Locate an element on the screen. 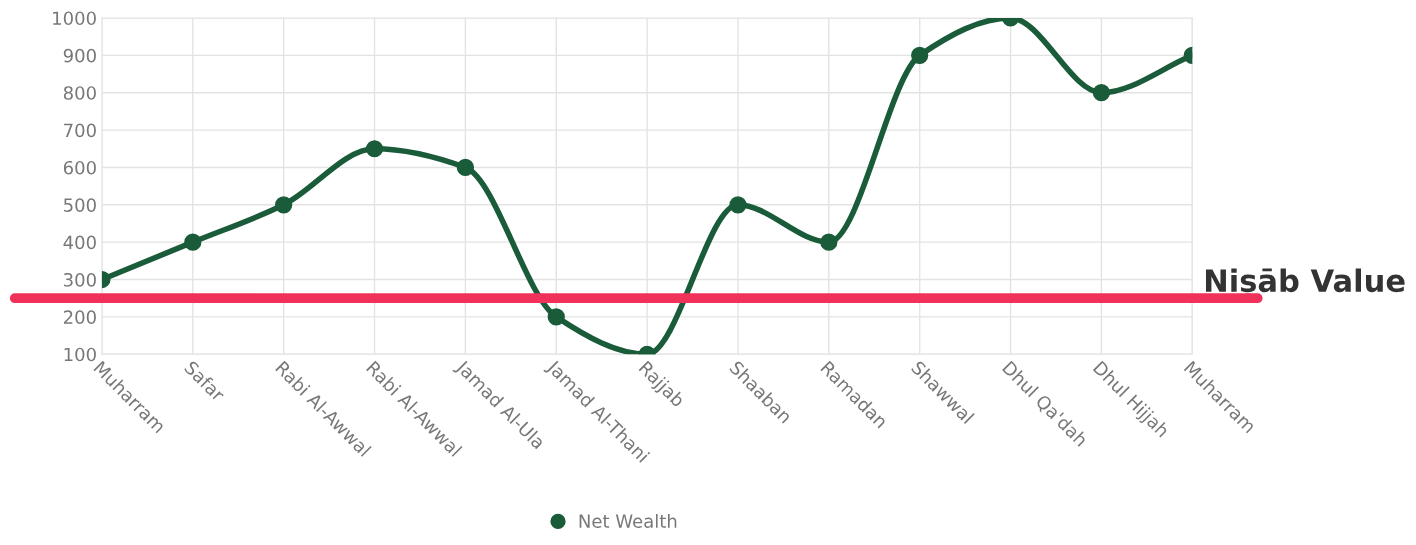 The width and height of the screenshot is (1416, 545). y-tick-label: 600 is located at coordinates (79, 167).